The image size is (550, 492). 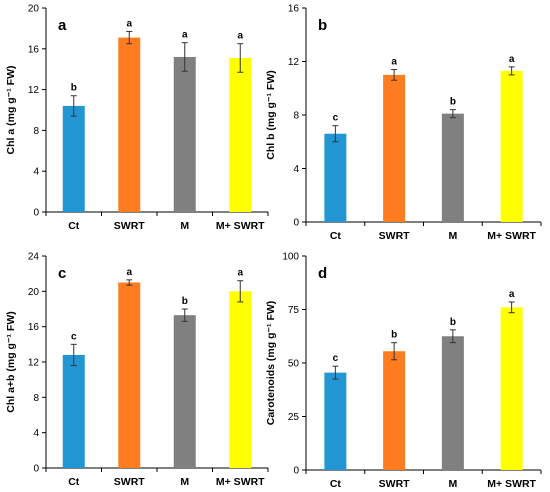 I want to click on panel-letter: c, so click(x=62, y=273).